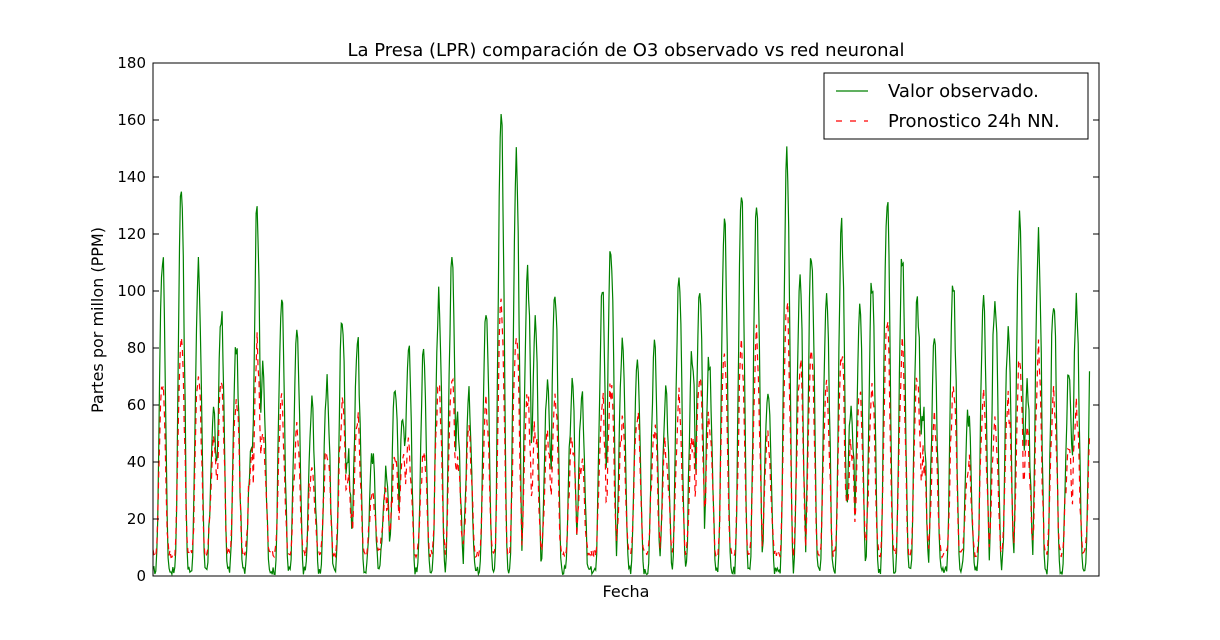 Image resolution: width=1220 pixels, height=640 pixels. Describe the element at coordinates (131, 120) in the screenshot. I see `y-tick-label: 160` at that location.